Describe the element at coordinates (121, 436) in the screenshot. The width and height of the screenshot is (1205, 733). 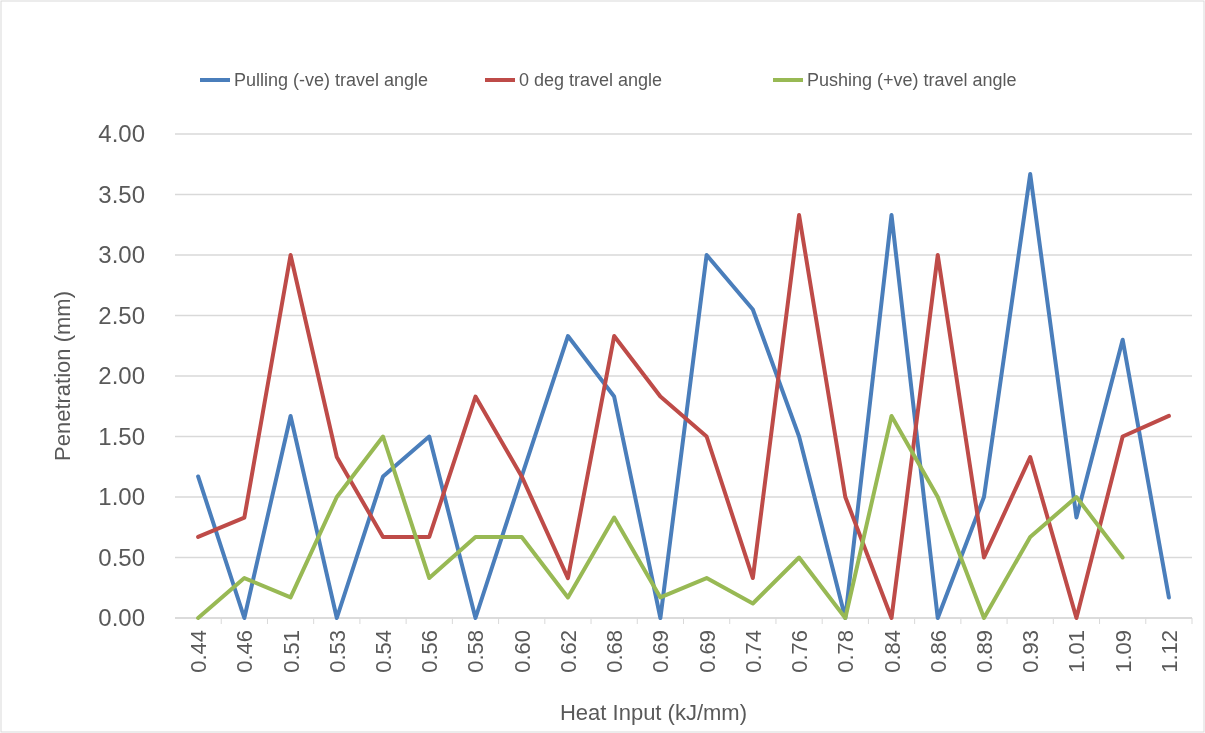
I see `y-tick-label: 1.50` at that location.